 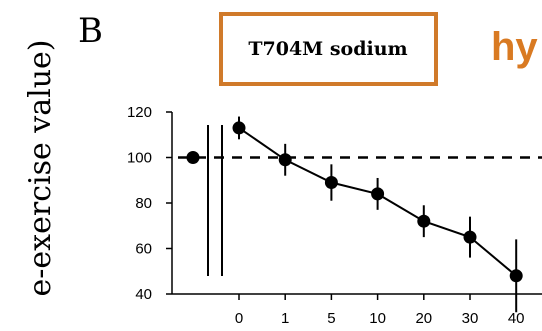 What do you see at coordinates (40, 168) in the screenshot?
I see `y-axis-label: e-exercise value)` at bounding box center [40, 168].